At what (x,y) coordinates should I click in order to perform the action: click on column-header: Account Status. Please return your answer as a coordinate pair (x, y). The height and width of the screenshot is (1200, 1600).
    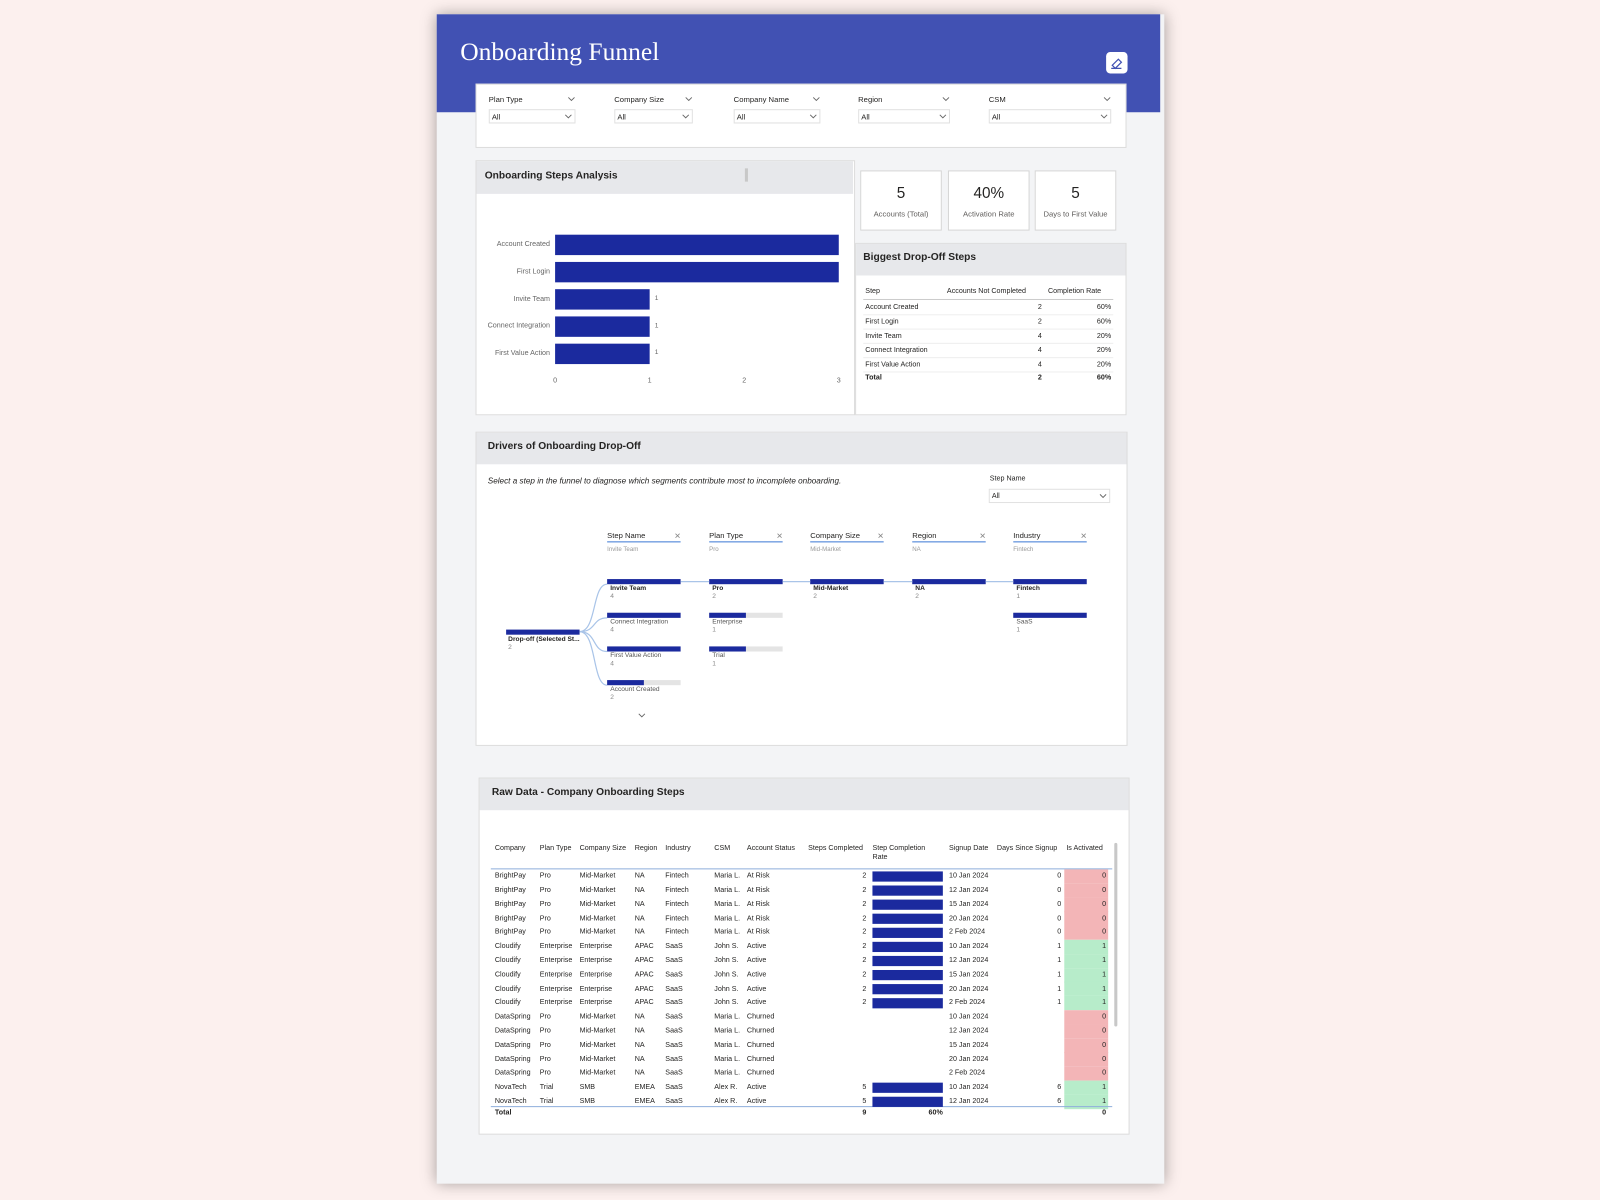
    Looking at the image, I should click on (770, 848).